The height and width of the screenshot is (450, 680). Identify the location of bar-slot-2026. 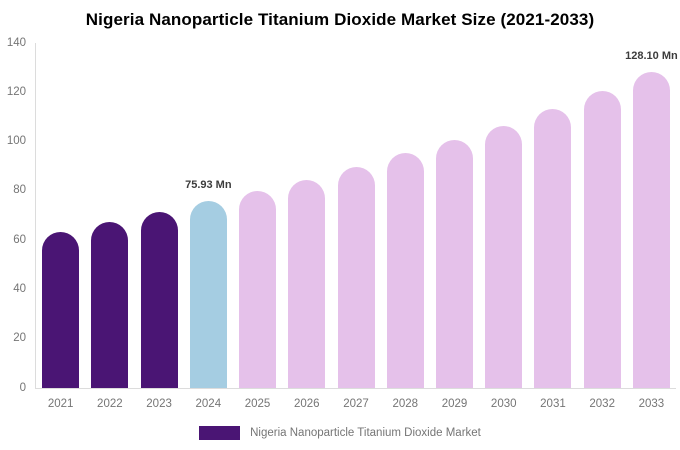
(306, 215).